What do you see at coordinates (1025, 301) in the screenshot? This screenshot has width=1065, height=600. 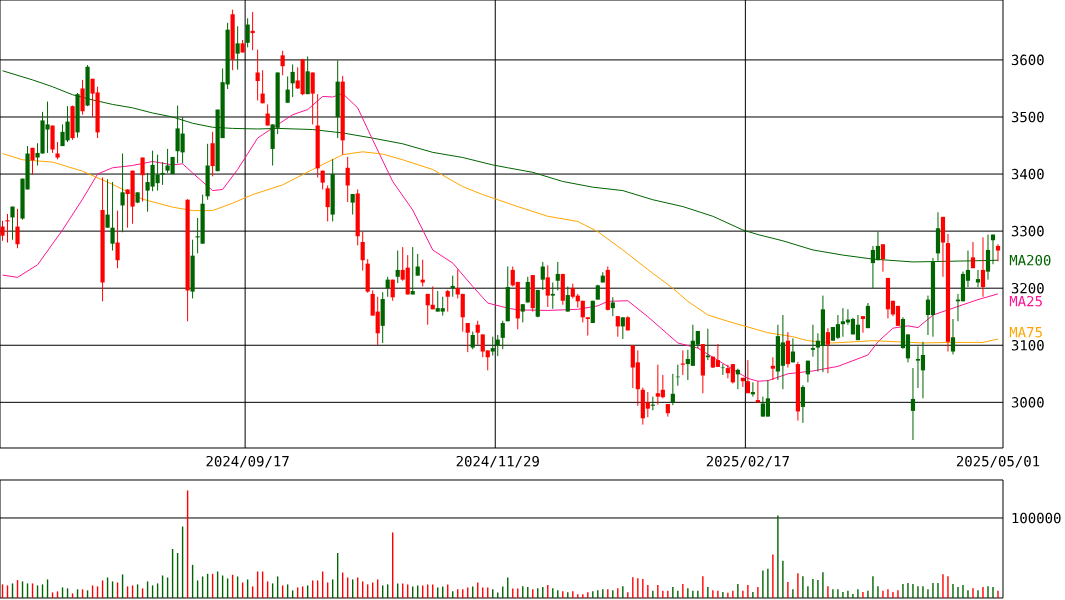 I see `series-label: MA25` at bounding box center [1025, 301].